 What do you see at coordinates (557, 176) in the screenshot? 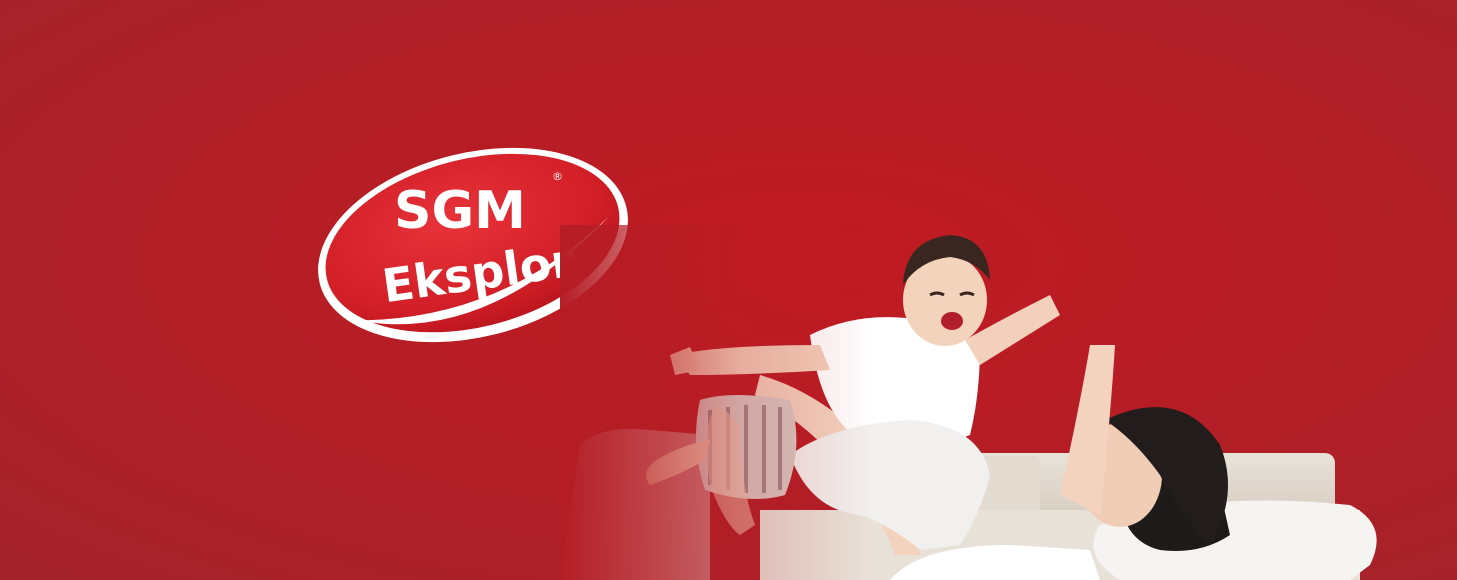
I see `logo-registered-mark: ®` at bounding box center [557, 176].